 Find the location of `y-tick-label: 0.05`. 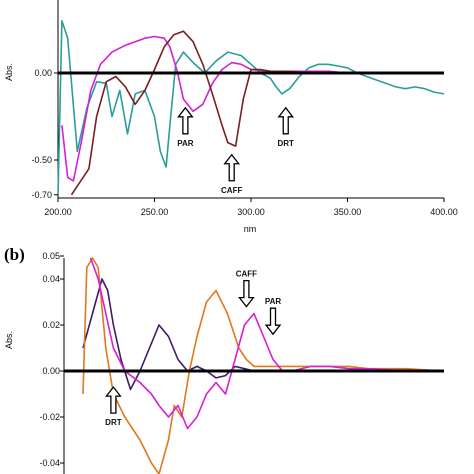

y-tick-label: 0.05 is located at coordinates (51, 256).